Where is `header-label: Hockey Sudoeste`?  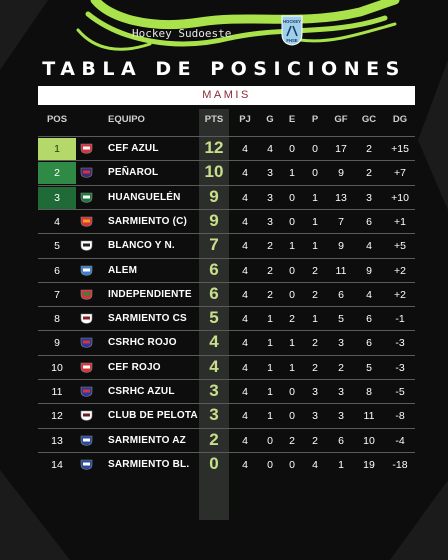 header-label: Hockey Sudoeste is located at coordinates (182, 33).